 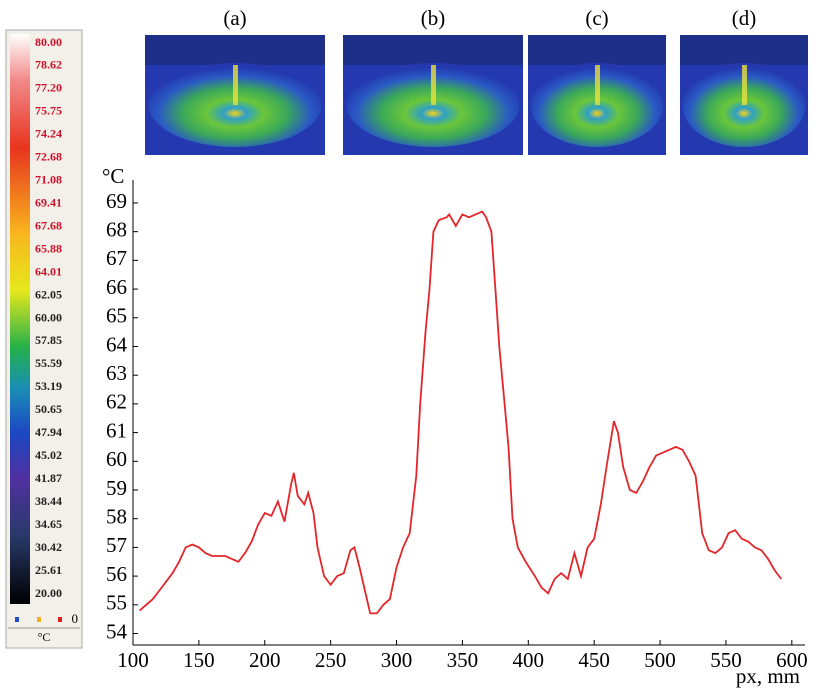 I want to click on x-tick-label: 250, so click(x=331, y=660).